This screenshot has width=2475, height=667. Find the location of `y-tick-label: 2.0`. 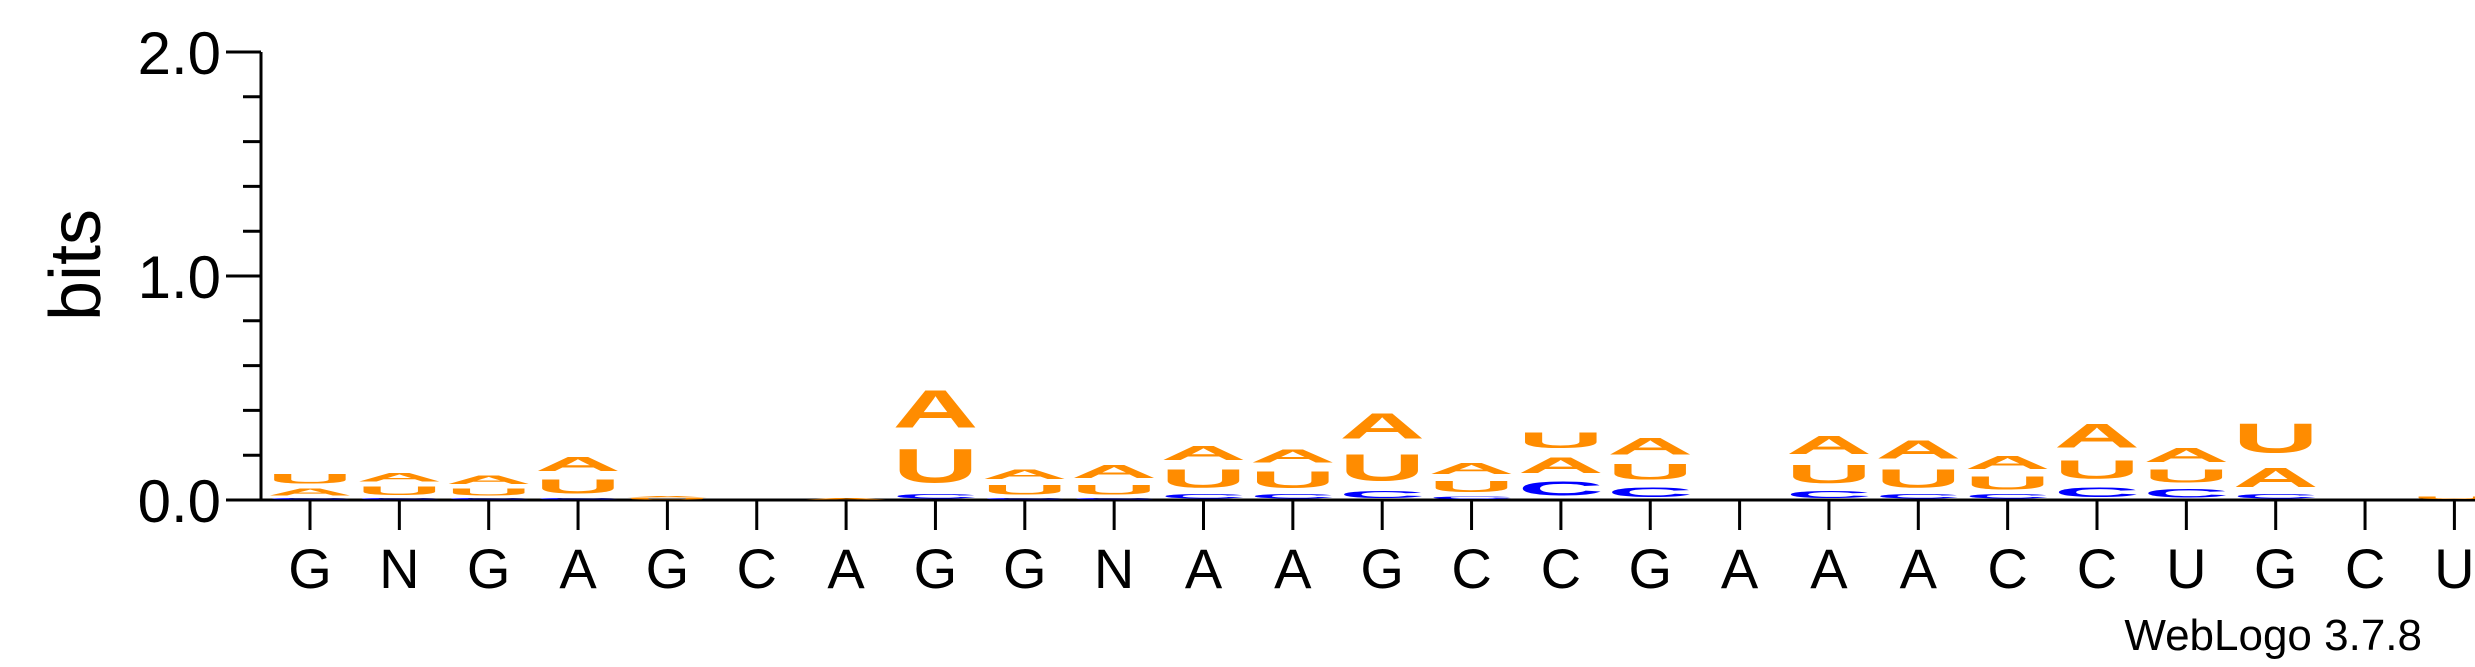

y-tick-label: 2.0 is located at coordinates (179, 53).